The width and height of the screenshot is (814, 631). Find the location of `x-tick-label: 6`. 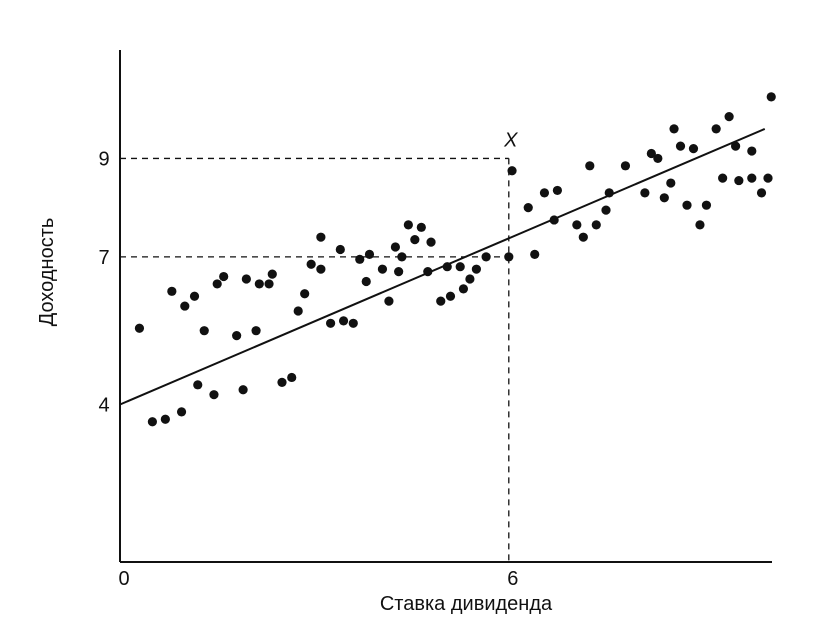

x-tick-label: 6 is located at coordinates (512, 579).